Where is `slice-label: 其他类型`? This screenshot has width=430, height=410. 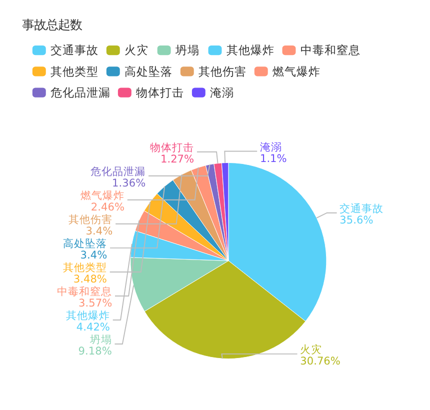 slice-label: 其他类型 is located at coordinates (84, 267).